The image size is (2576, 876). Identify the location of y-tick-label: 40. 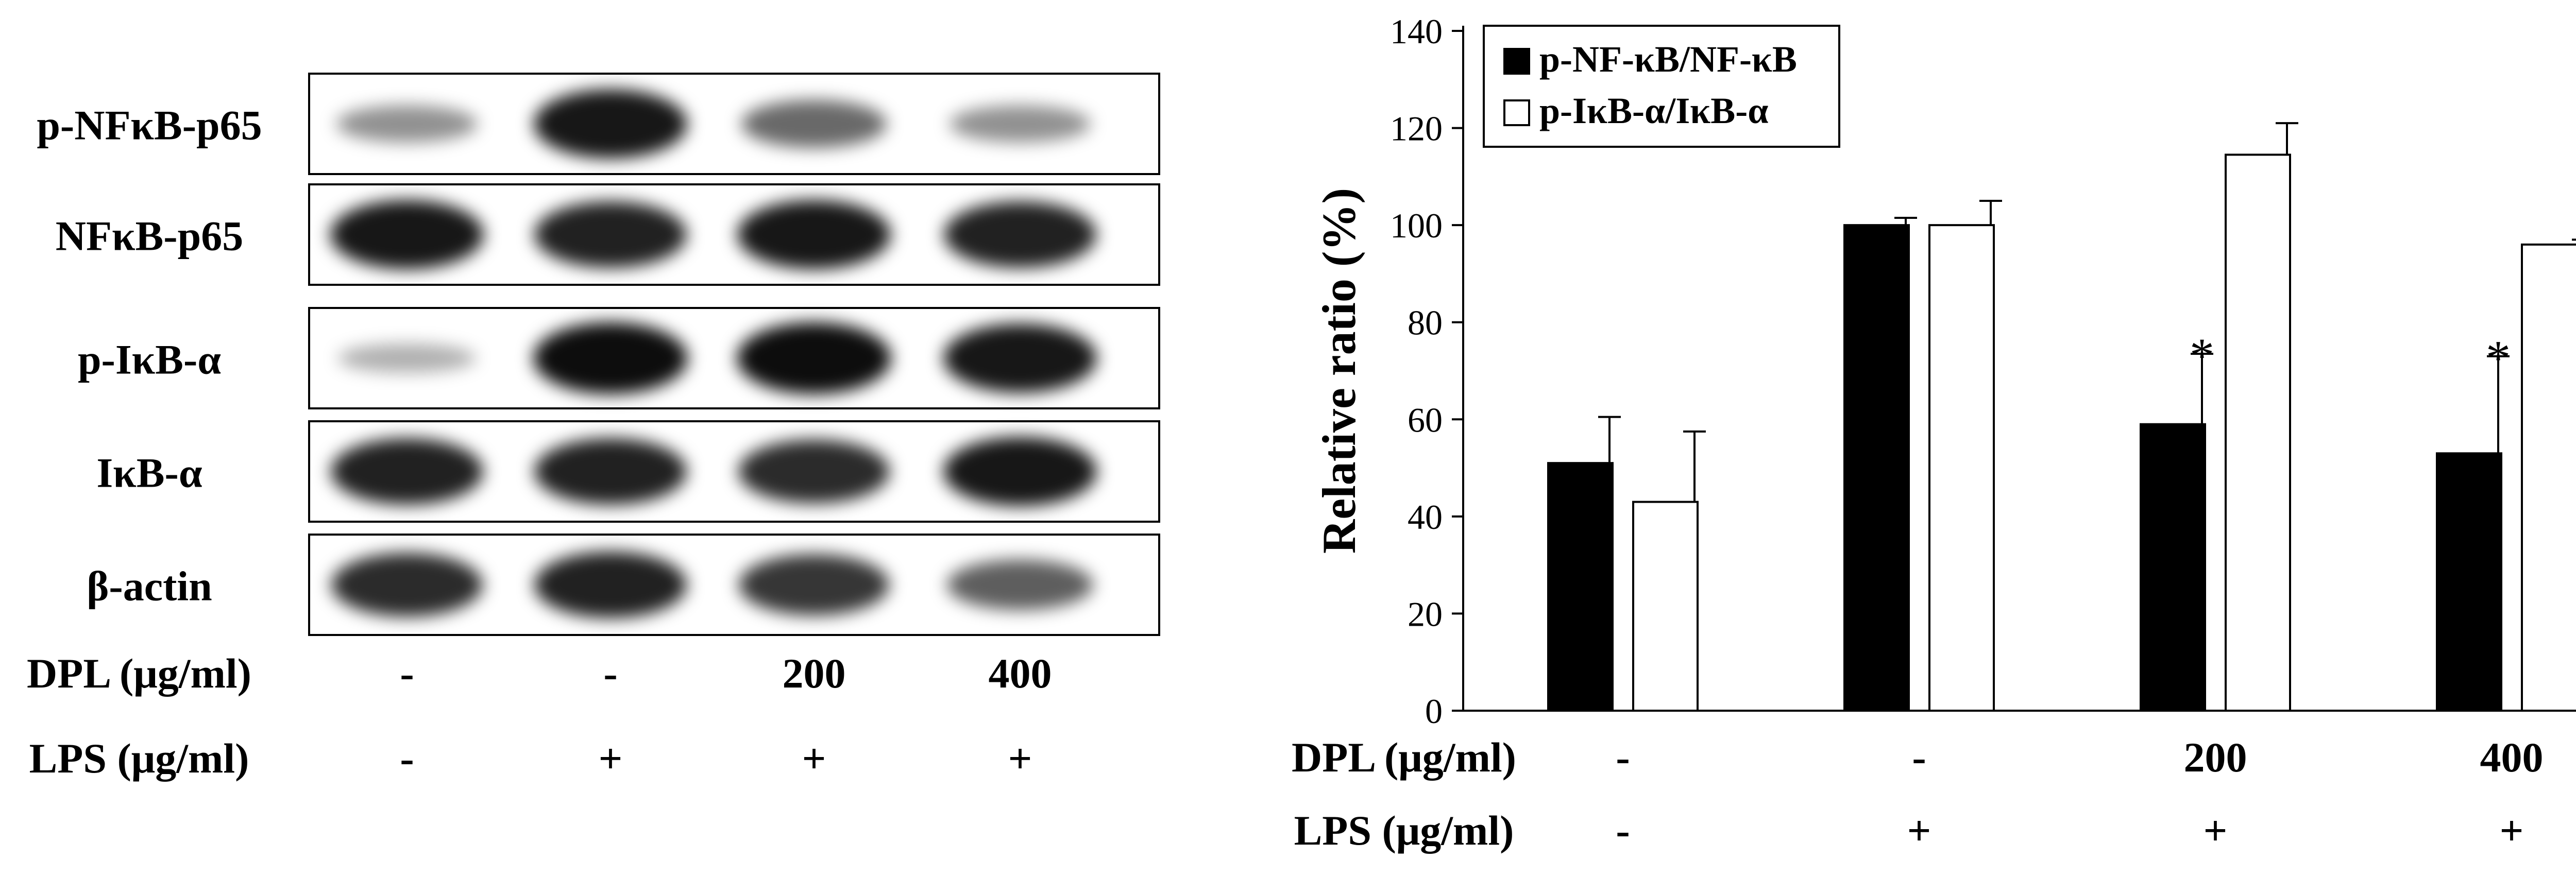
(1425, 517).